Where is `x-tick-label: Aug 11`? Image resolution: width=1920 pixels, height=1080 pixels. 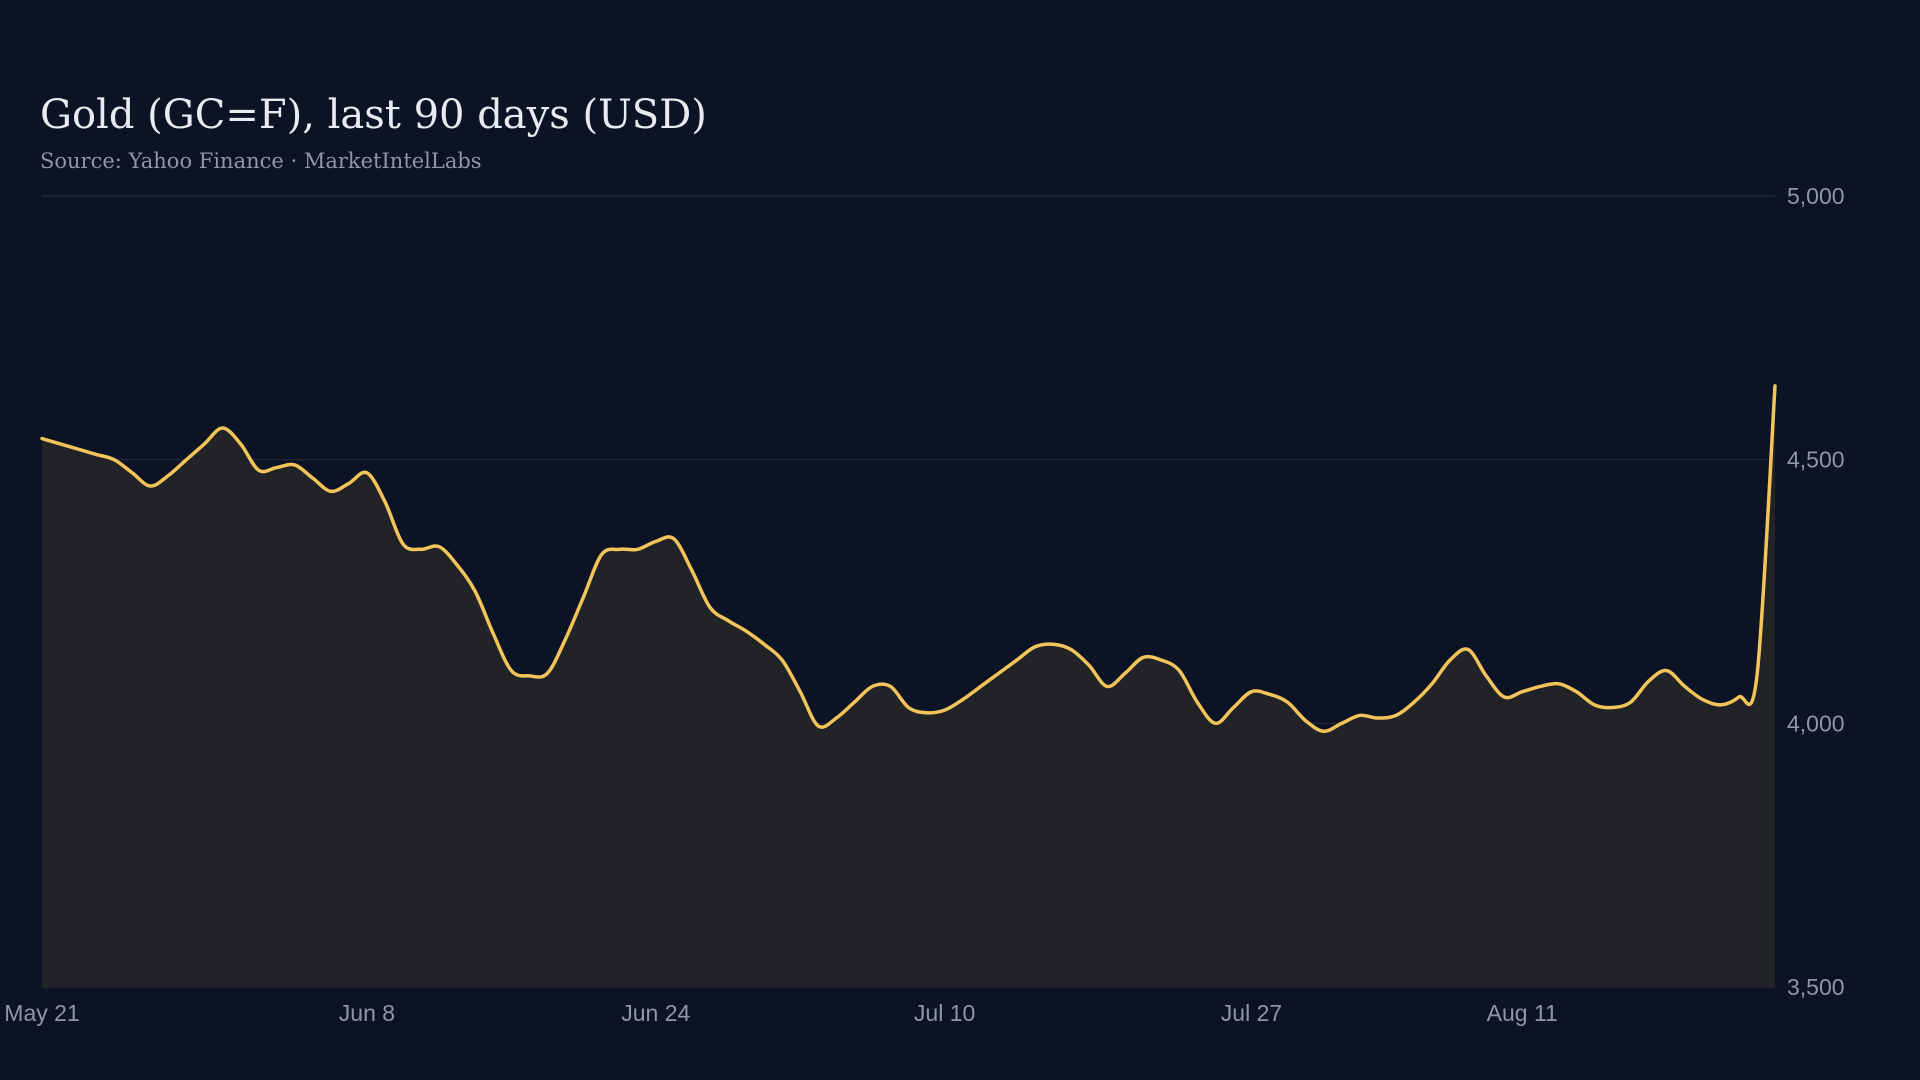 x-tick-label: Aug 11 is located at coordinates (1522, 1013).